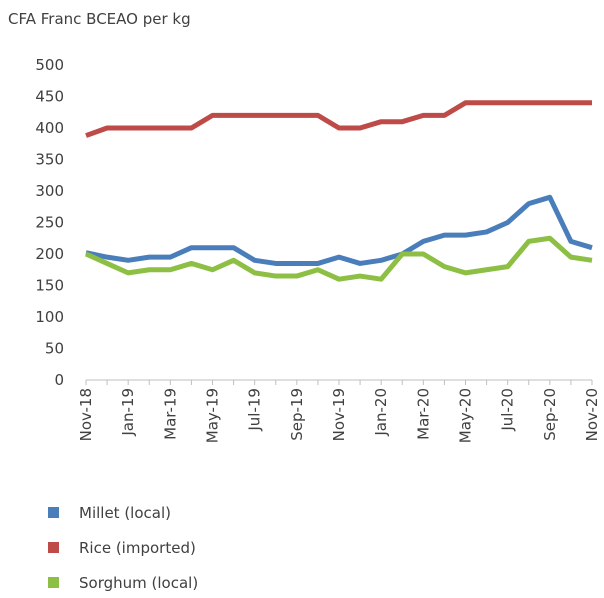  What do you see at coordinates (381, 412) in the screenshot?
I see `x-tick-label: Jan-20` at bounding box center [381, 412].